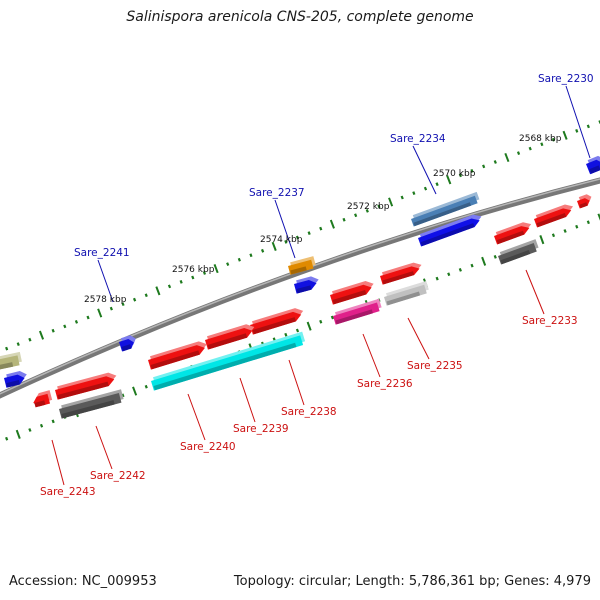 The height and width of the screenshot is (600, 600). What do you see at coordinates (15, 379) in the screenshot?
I see `gene-left-blue` at bounding box center [15, 379].